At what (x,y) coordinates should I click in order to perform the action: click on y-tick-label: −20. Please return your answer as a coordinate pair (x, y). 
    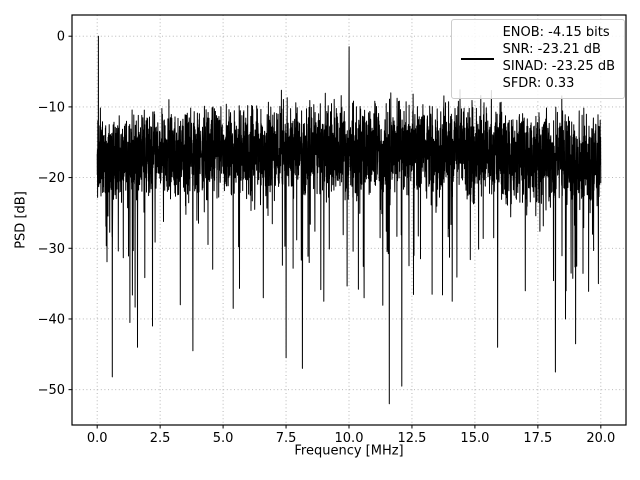
    Looking at the image, I should click on (51, 178).